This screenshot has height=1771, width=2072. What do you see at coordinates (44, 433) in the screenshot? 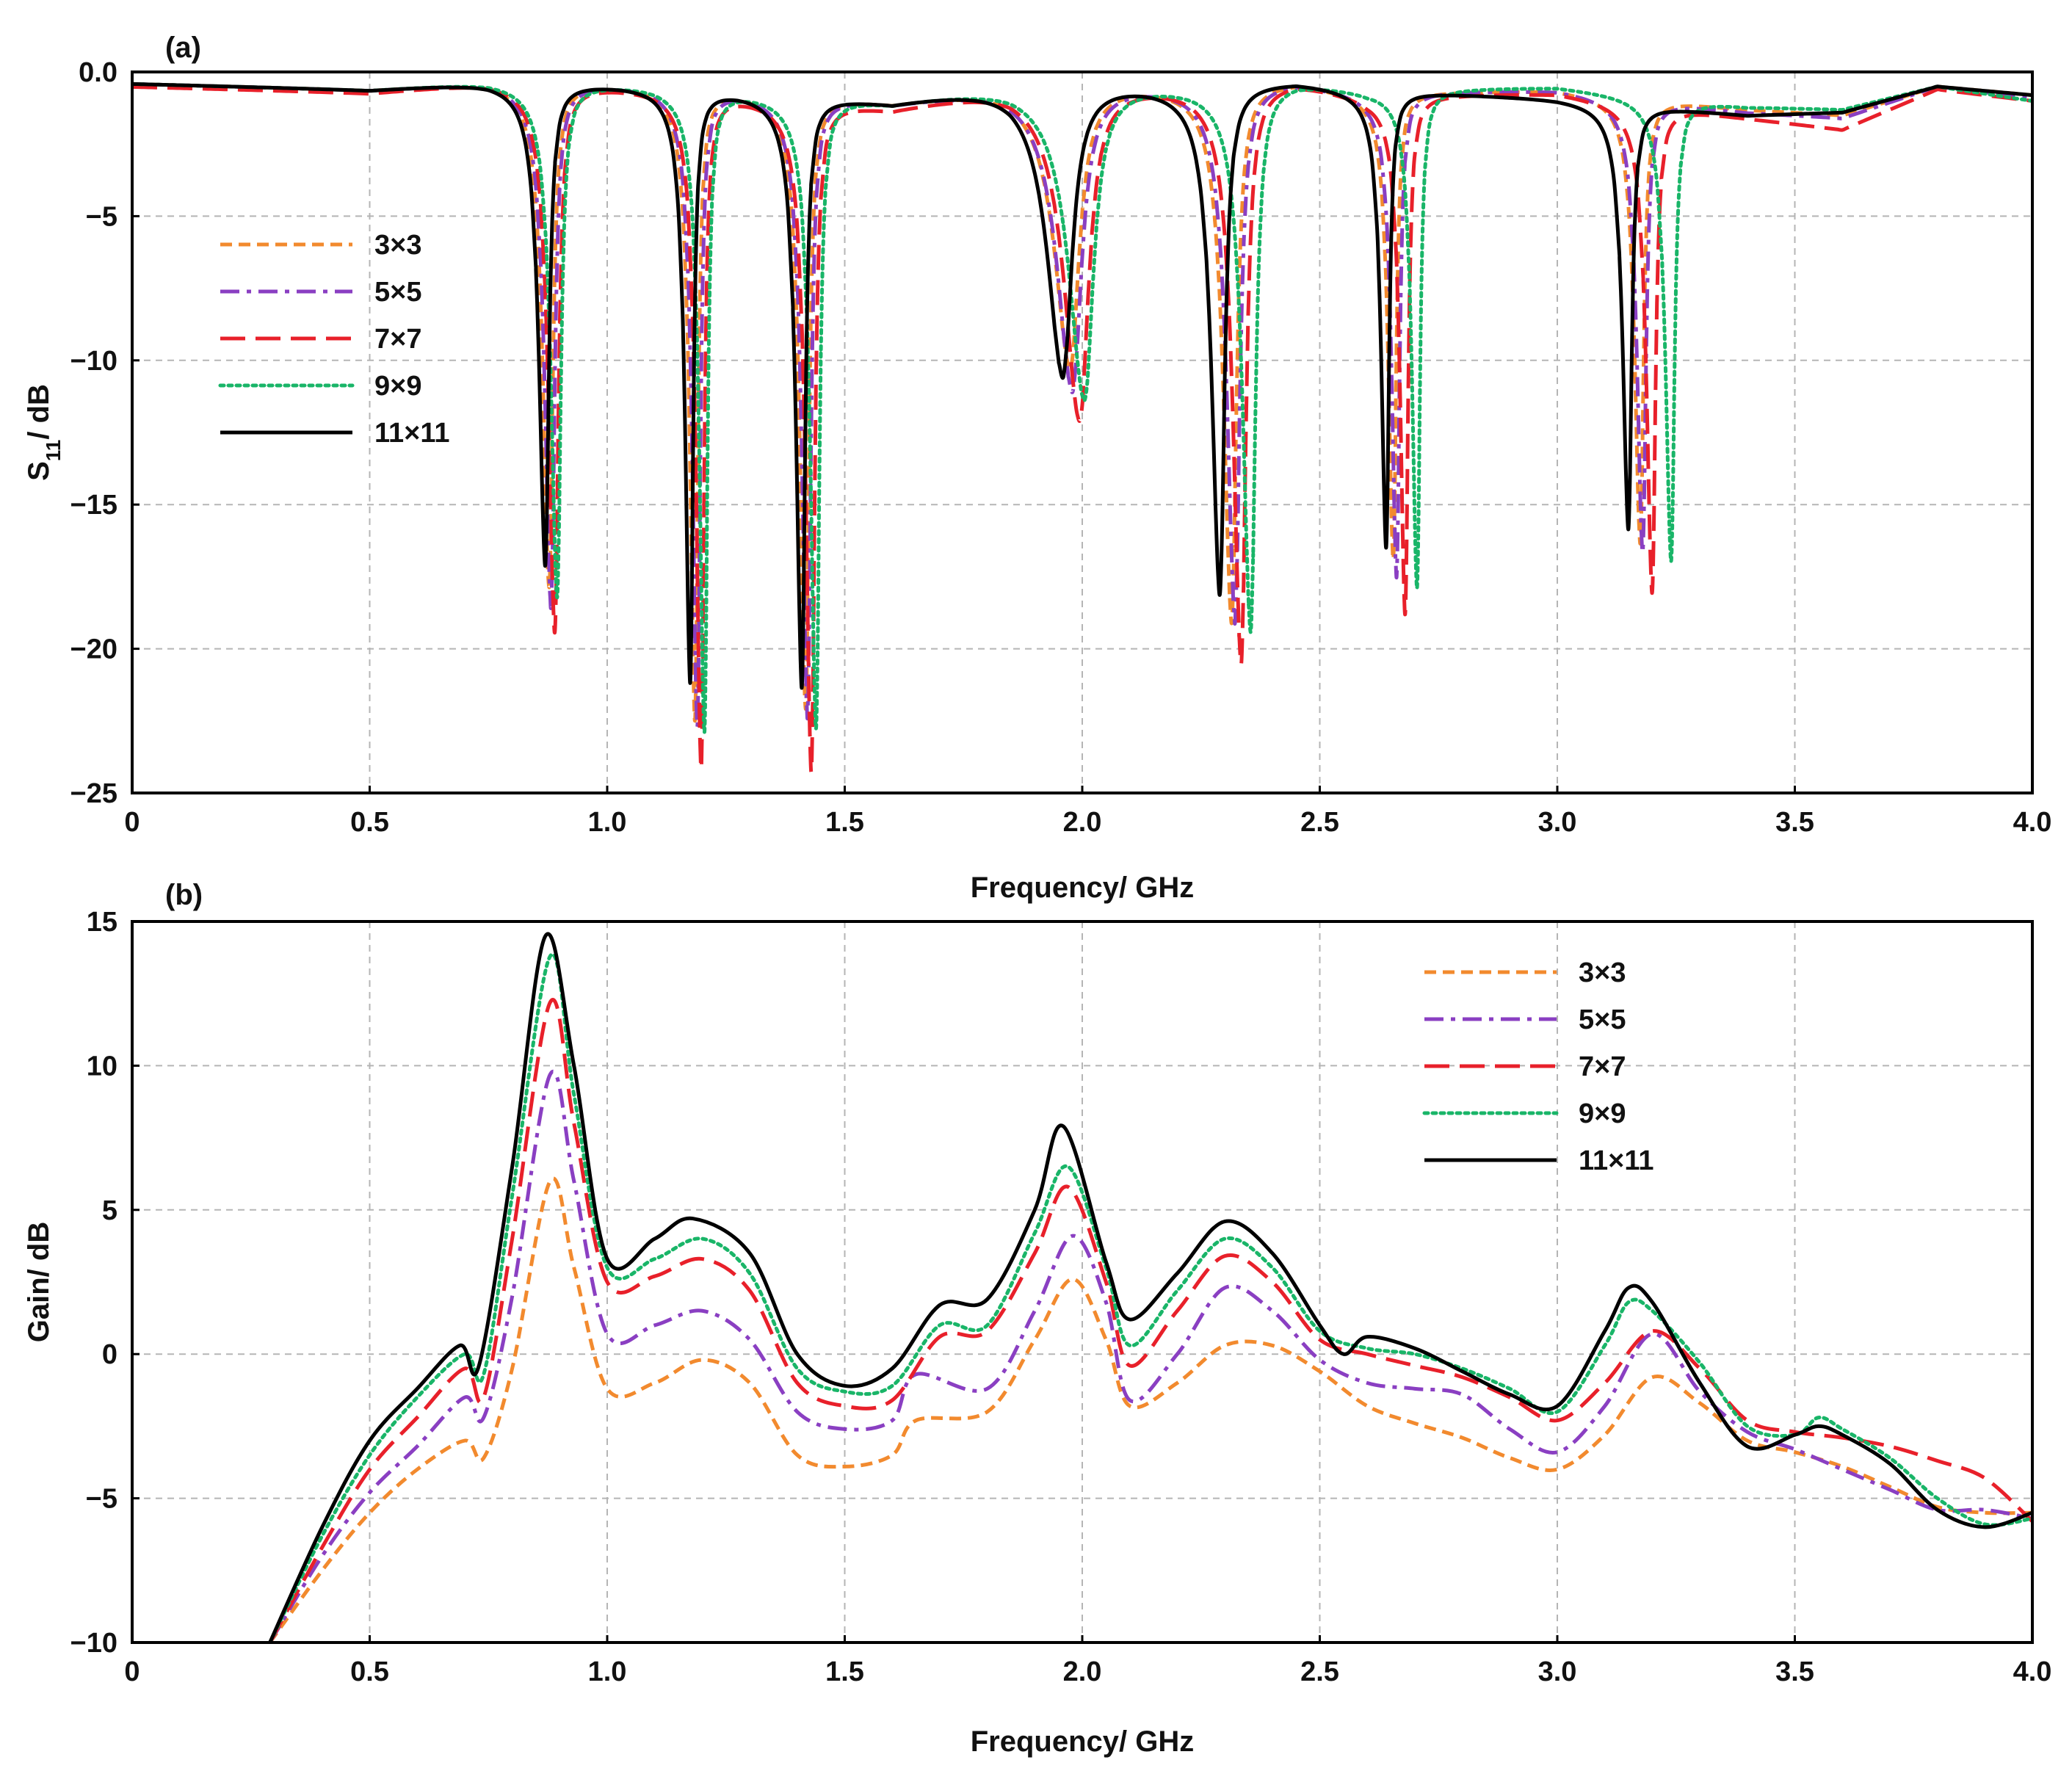
I see `panel-a-y-axis-label: S11/ dB` at bounding box center [44, 433].